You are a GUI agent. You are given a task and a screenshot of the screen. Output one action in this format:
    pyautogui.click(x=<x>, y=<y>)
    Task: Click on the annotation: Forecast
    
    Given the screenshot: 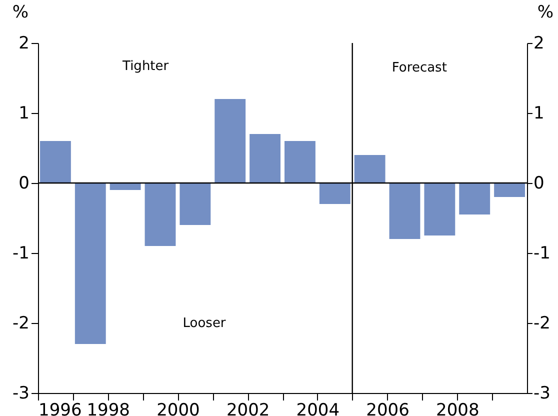 What is the action you would take?
    pyautogui.click(x=419, y=68)
    